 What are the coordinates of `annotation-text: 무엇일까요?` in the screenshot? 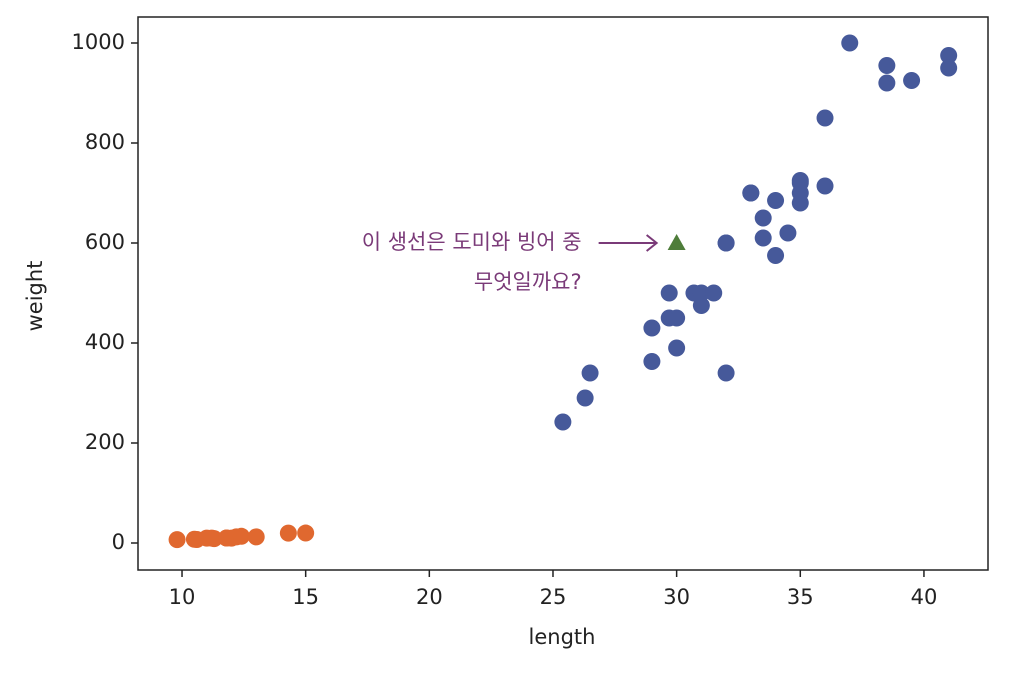 It's located at (528, 282).